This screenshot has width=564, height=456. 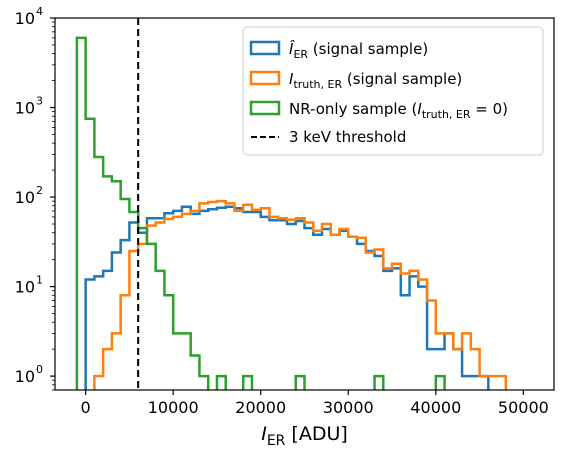 What do you see at coordinates (39, 101) in the screenshot?
I see `y-tick-exponent: 3` at bounding box center [39, 101].